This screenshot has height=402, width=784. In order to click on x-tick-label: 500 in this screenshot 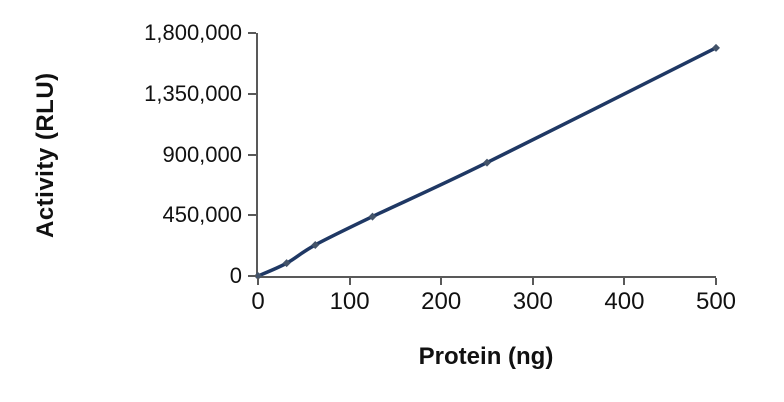, I will do `click(716, 301)`.